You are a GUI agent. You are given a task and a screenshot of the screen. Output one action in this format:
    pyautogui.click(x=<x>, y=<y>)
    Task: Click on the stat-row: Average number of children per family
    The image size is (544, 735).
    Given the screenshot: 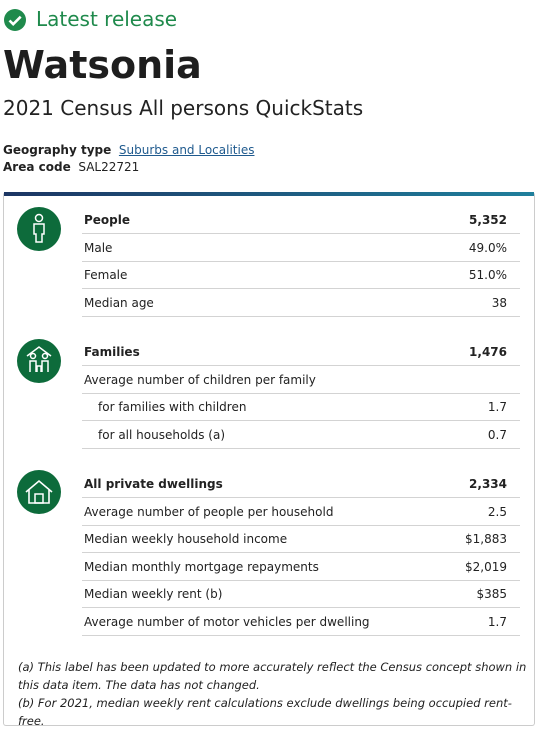 What is the action you would take?
    pyautogui.click(x=301, y=380)
    